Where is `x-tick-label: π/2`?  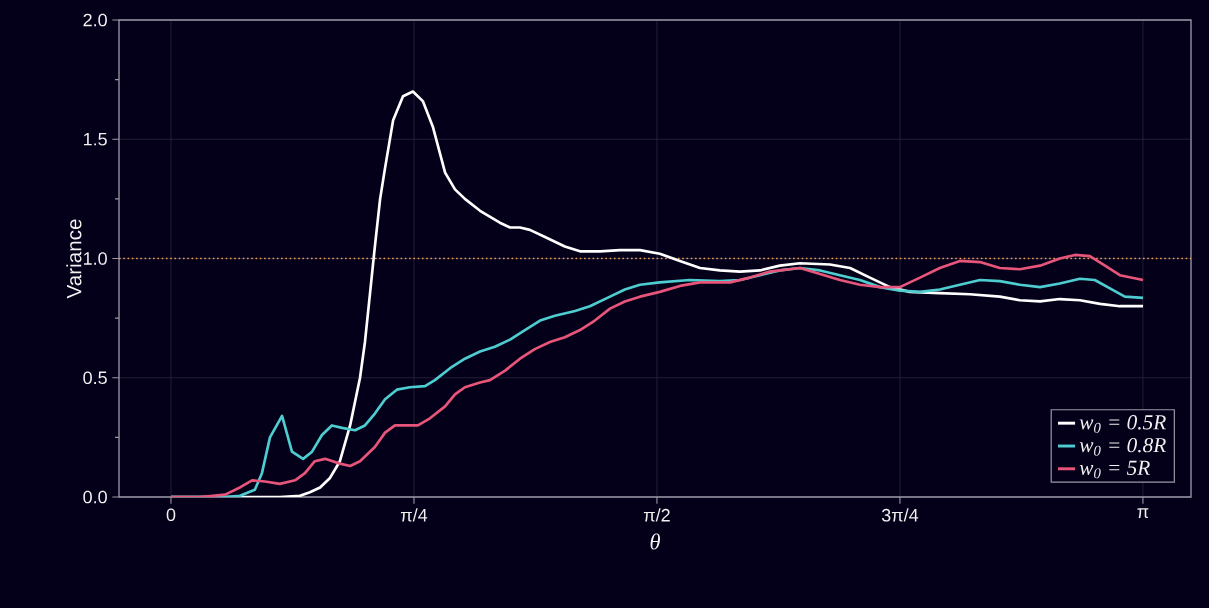 x-tick-label: π/2 is located at coordinates (656, 515).